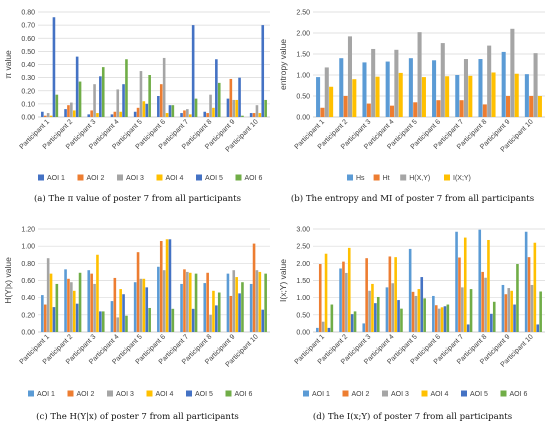 This screenshot has width=550, height=431. Describe the element at coordinates (8, 64) in the screenshot. I see `y-axis-label: π value` at that location.